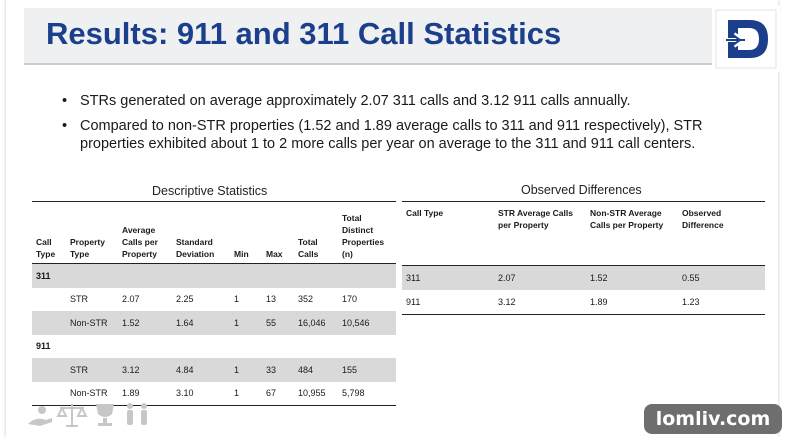 This screenshot has height=437, width=786. What do you see at coordinates (271, 322) in the screenshot?
I see `table-cell: 55` at bounding box center [271, 322].